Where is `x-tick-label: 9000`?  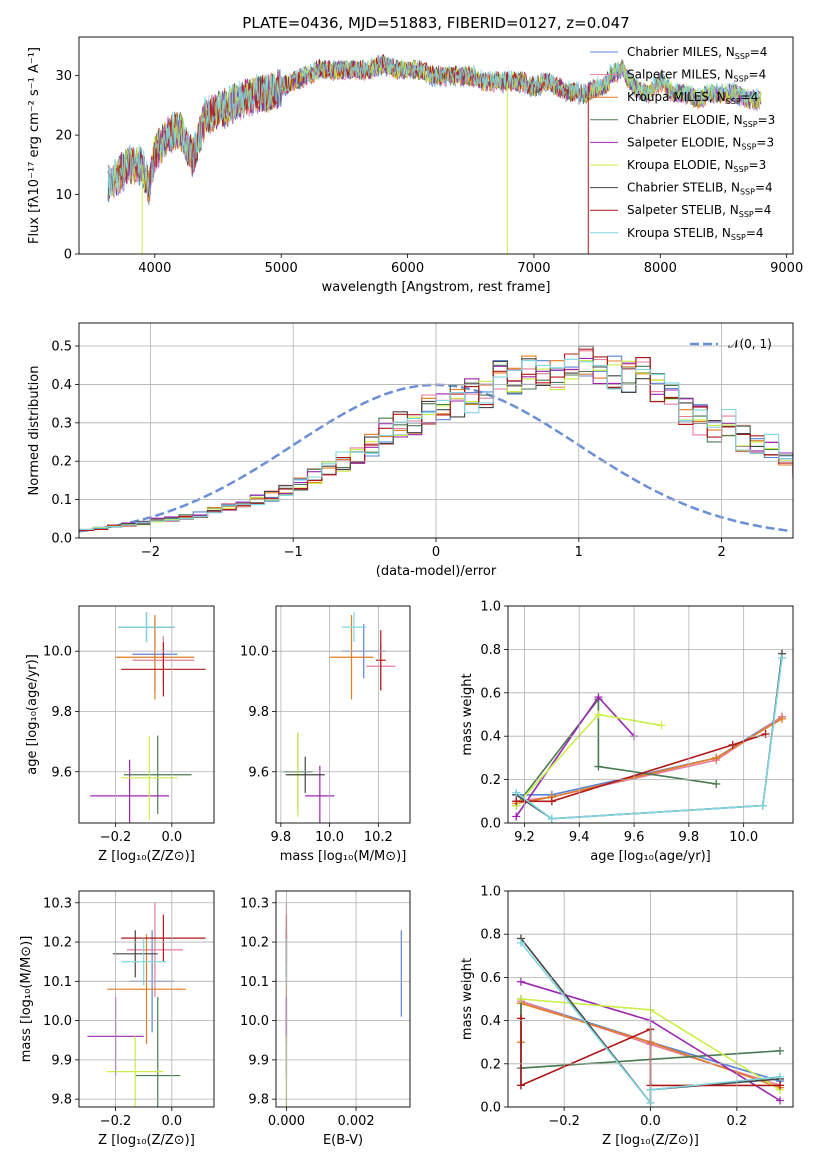 x-tick-label: 9000 is located at coordinates (786, 268).